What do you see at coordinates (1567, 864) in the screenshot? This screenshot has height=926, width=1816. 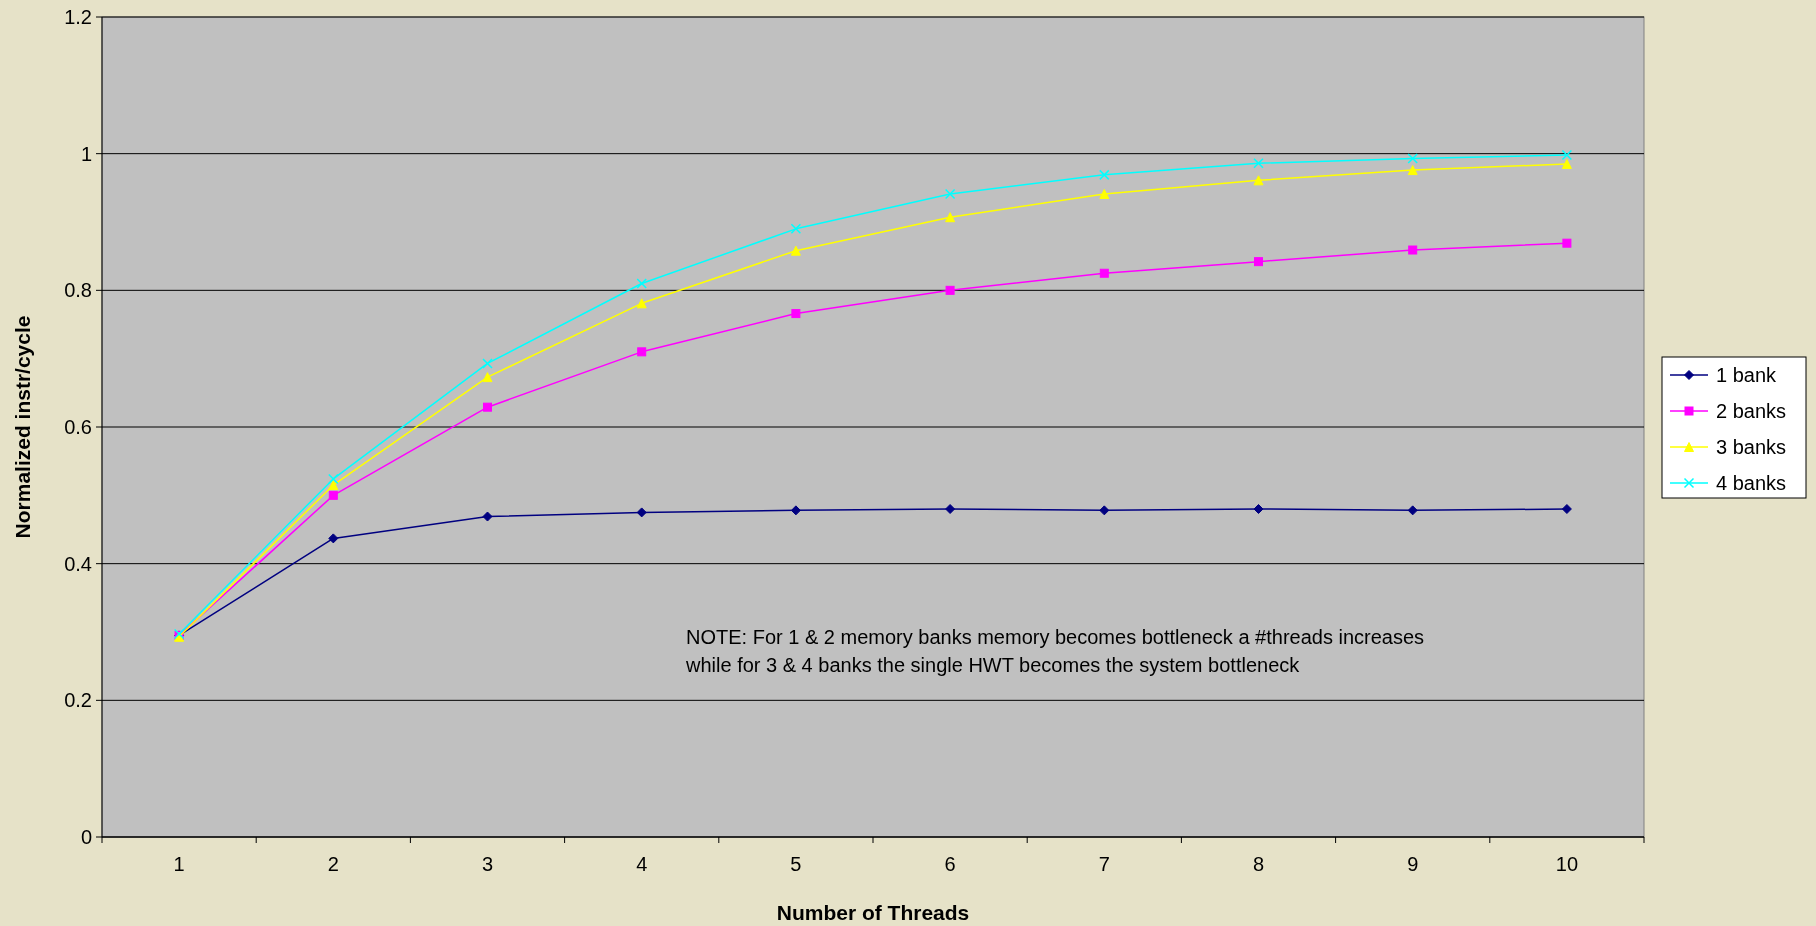 I see `x-tick-label: 10` at bounding box center [1567, 864].